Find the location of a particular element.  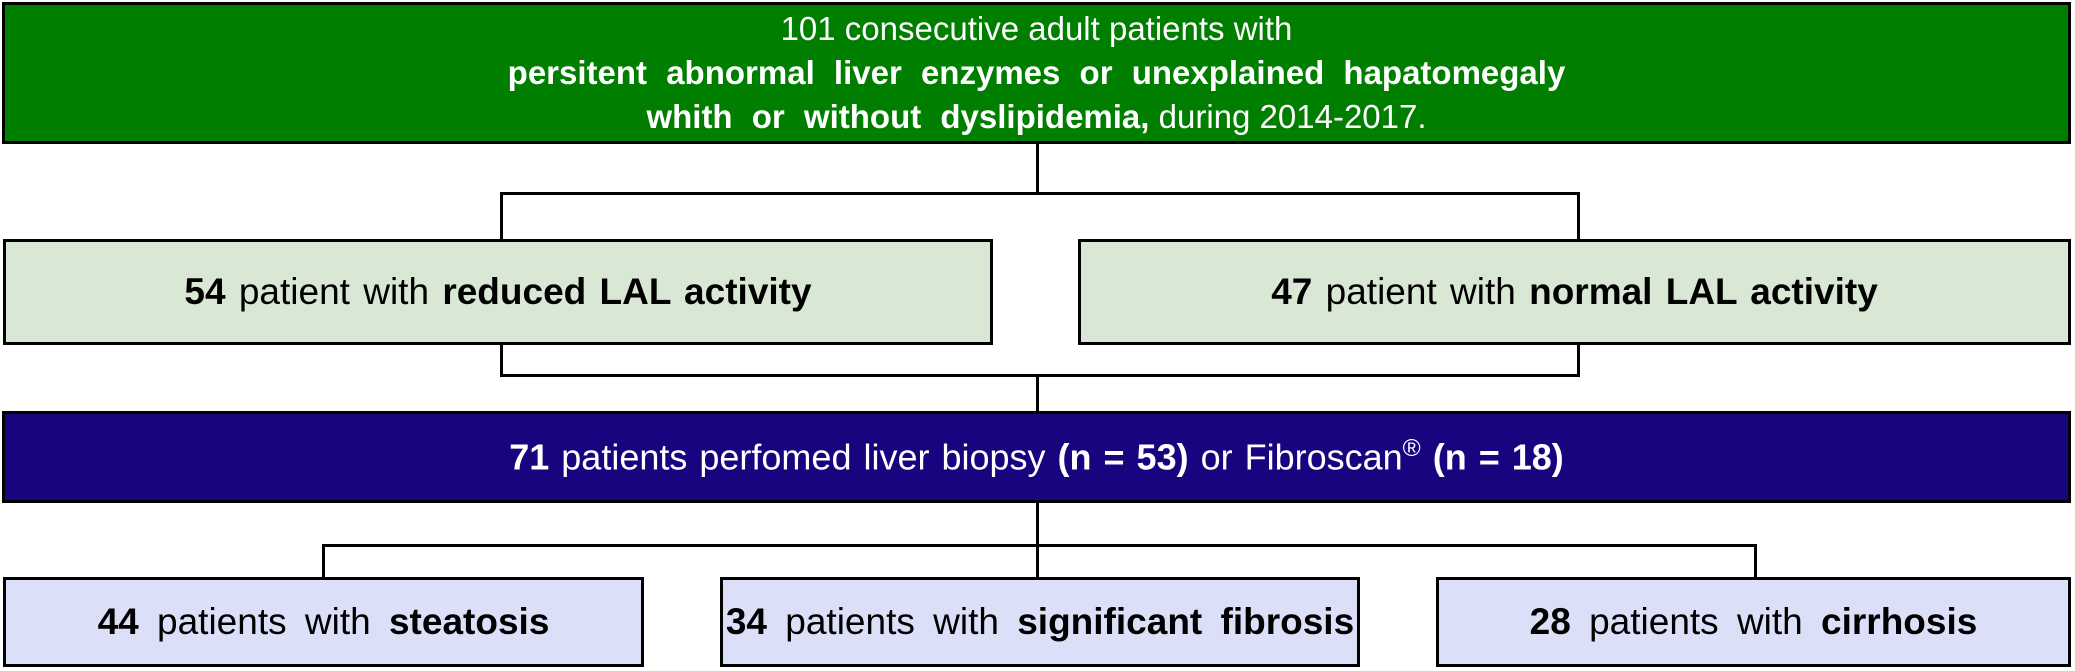

connector-row2-left-drop is located at coordinates (501, 215).